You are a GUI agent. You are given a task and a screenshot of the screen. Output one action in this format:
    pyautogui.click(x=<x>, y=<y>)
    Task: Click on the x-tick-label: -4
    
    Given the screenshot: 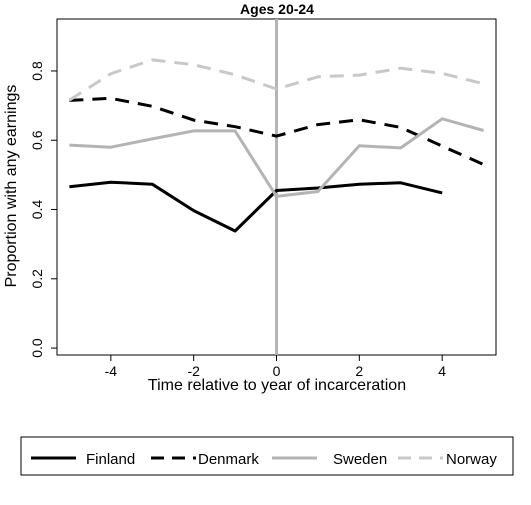 What is the action you would take?
    pyautogui.click(x=111, y=371)
    